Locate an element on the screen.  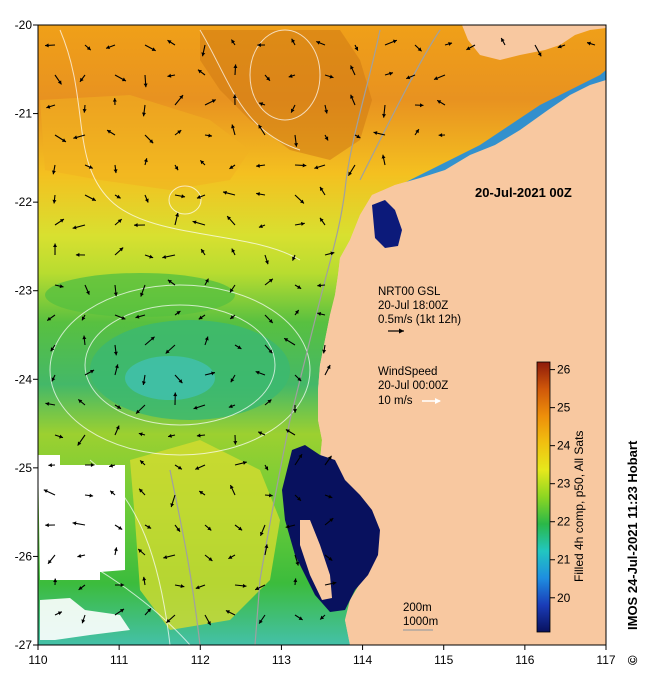
colorbar-ticks: 26 25 24 23 22 21 20 is located at coordinates (560, 484).